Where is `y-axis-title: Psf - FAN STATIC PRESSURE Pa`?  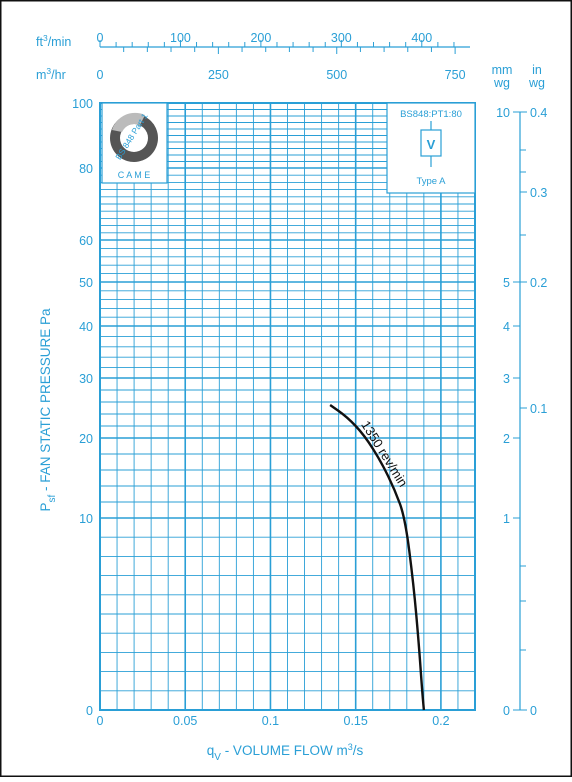 y-axis-title: Psf - FAN STATIC PRESSURE Pa is located at coordinates (48, 410).